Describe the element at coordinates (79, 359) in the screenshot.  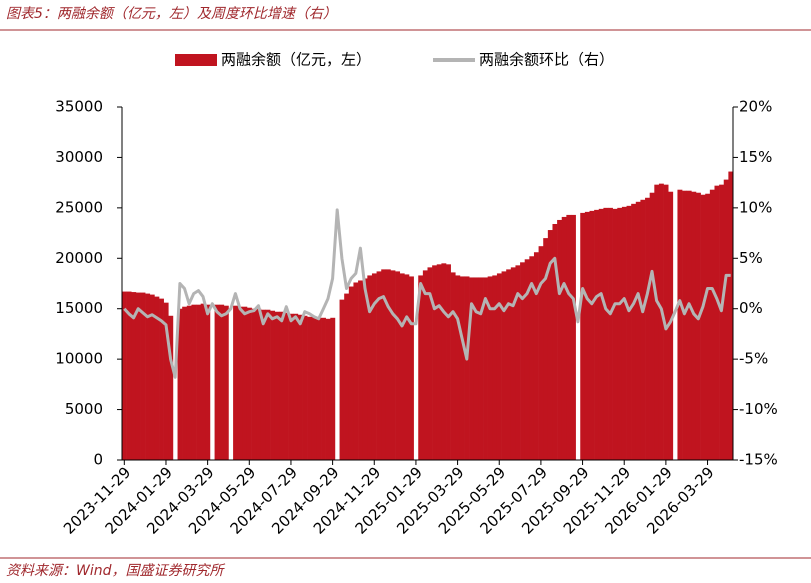
I see `y-tick-label: 10000` at that location.